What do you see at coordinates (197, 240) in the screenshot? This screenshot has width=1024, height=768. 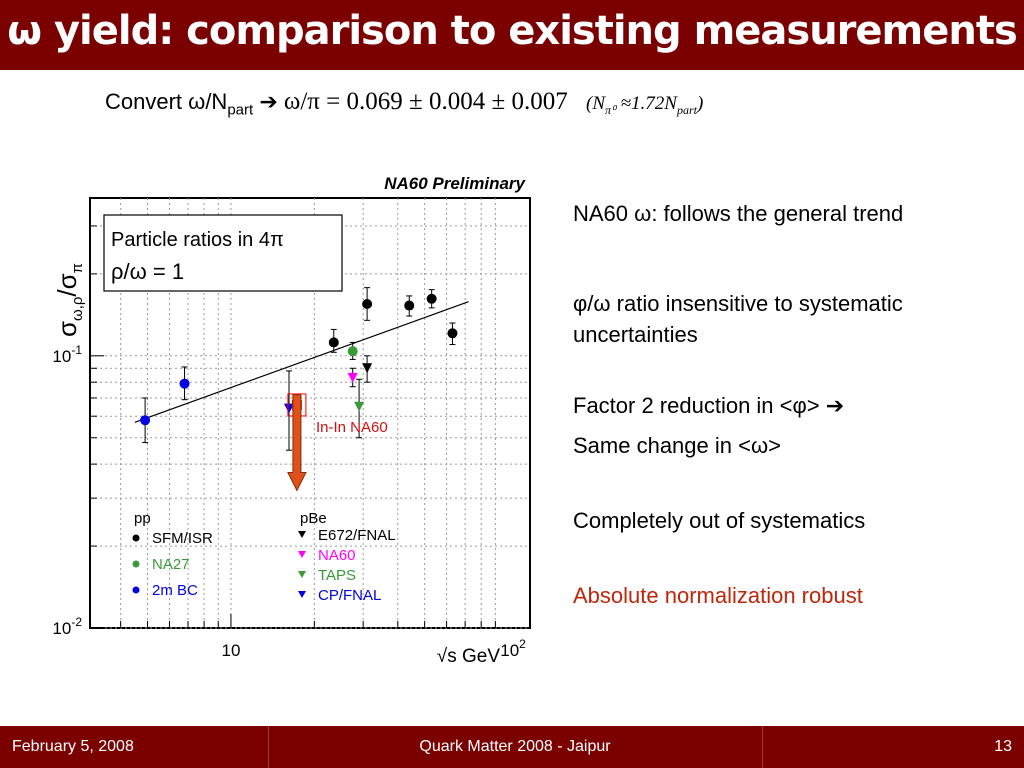 I see `ratio-box-line1: Particle ratios in 4π` at bounding box center [197, 240].